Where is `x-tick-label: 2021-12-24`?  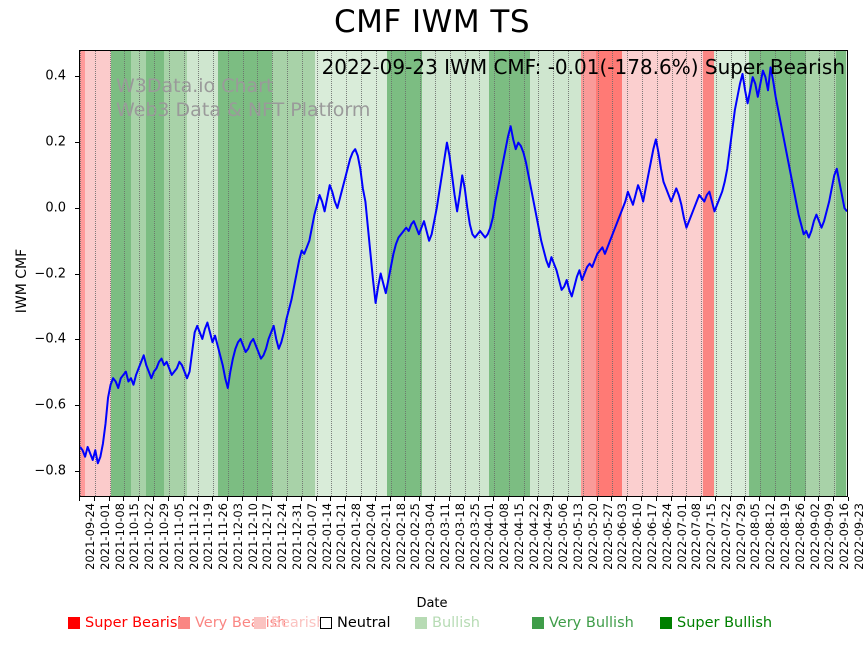
x-tick-label: 2021-12-24 is located at coordinates (282, 536).